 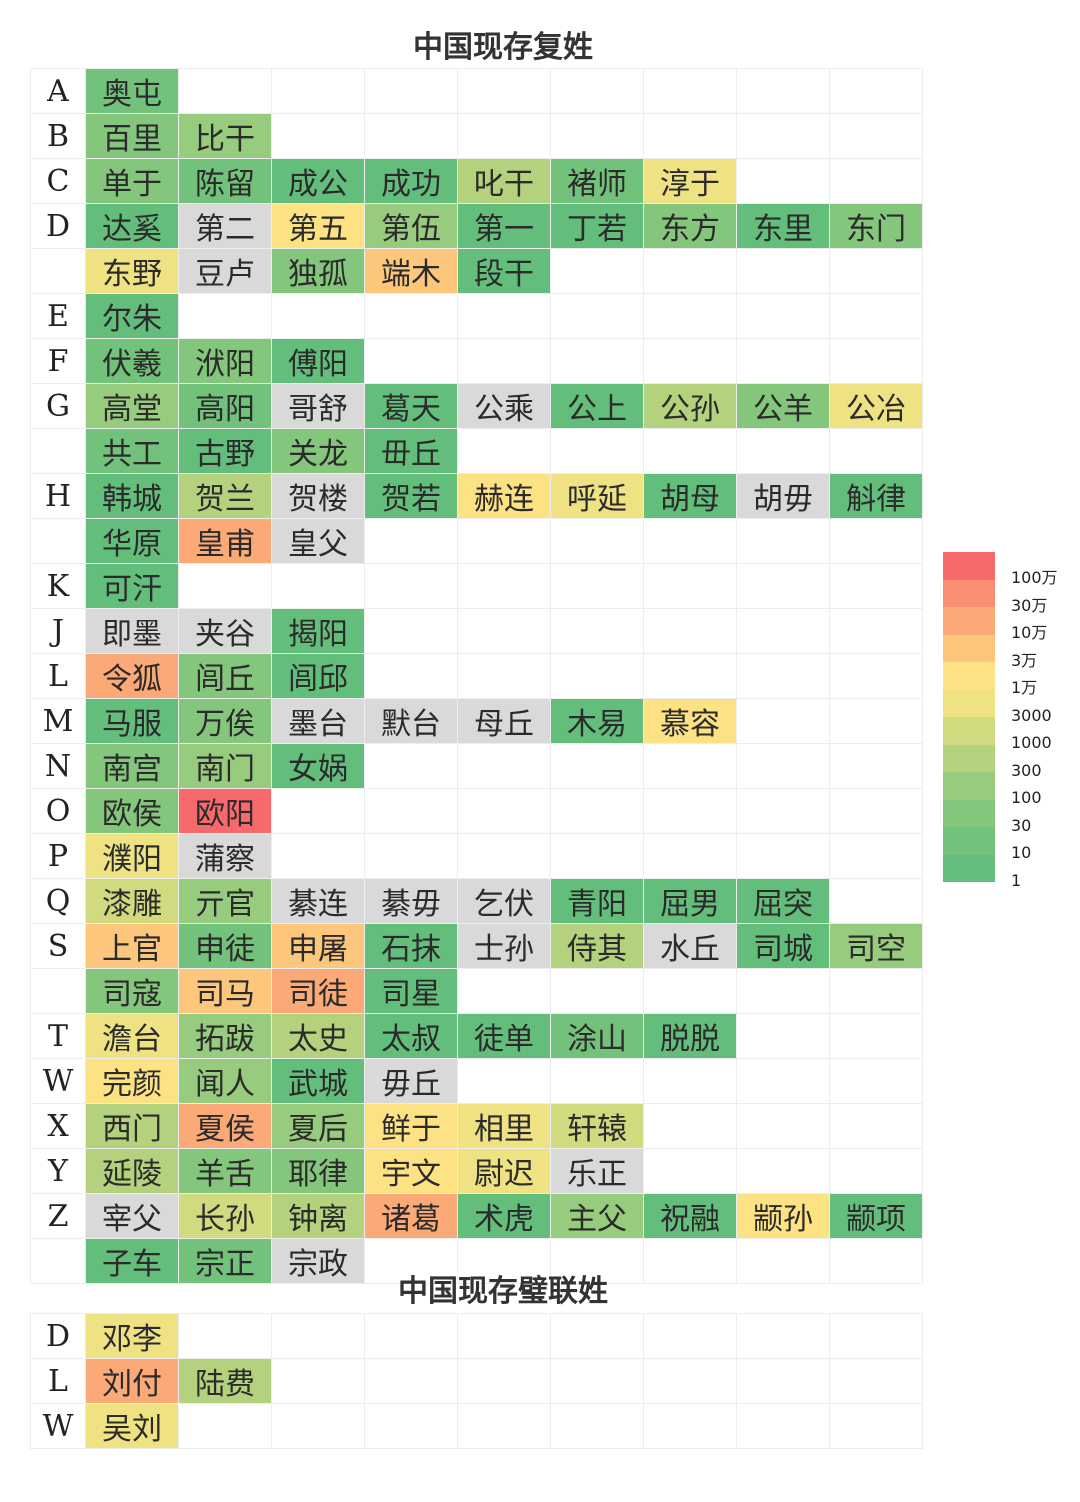 I want to click on surname-cell: 太史, so click(x=318, y=1036).